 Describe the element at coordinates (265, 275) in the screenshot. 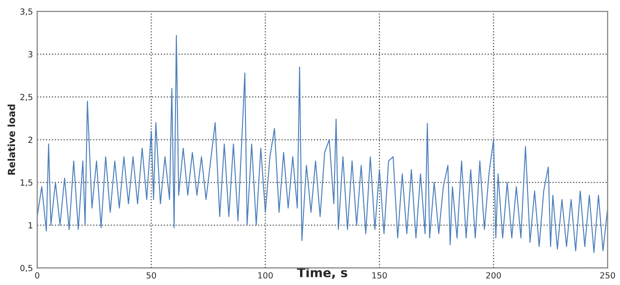

I see `x-tick-label: 100` at that location.